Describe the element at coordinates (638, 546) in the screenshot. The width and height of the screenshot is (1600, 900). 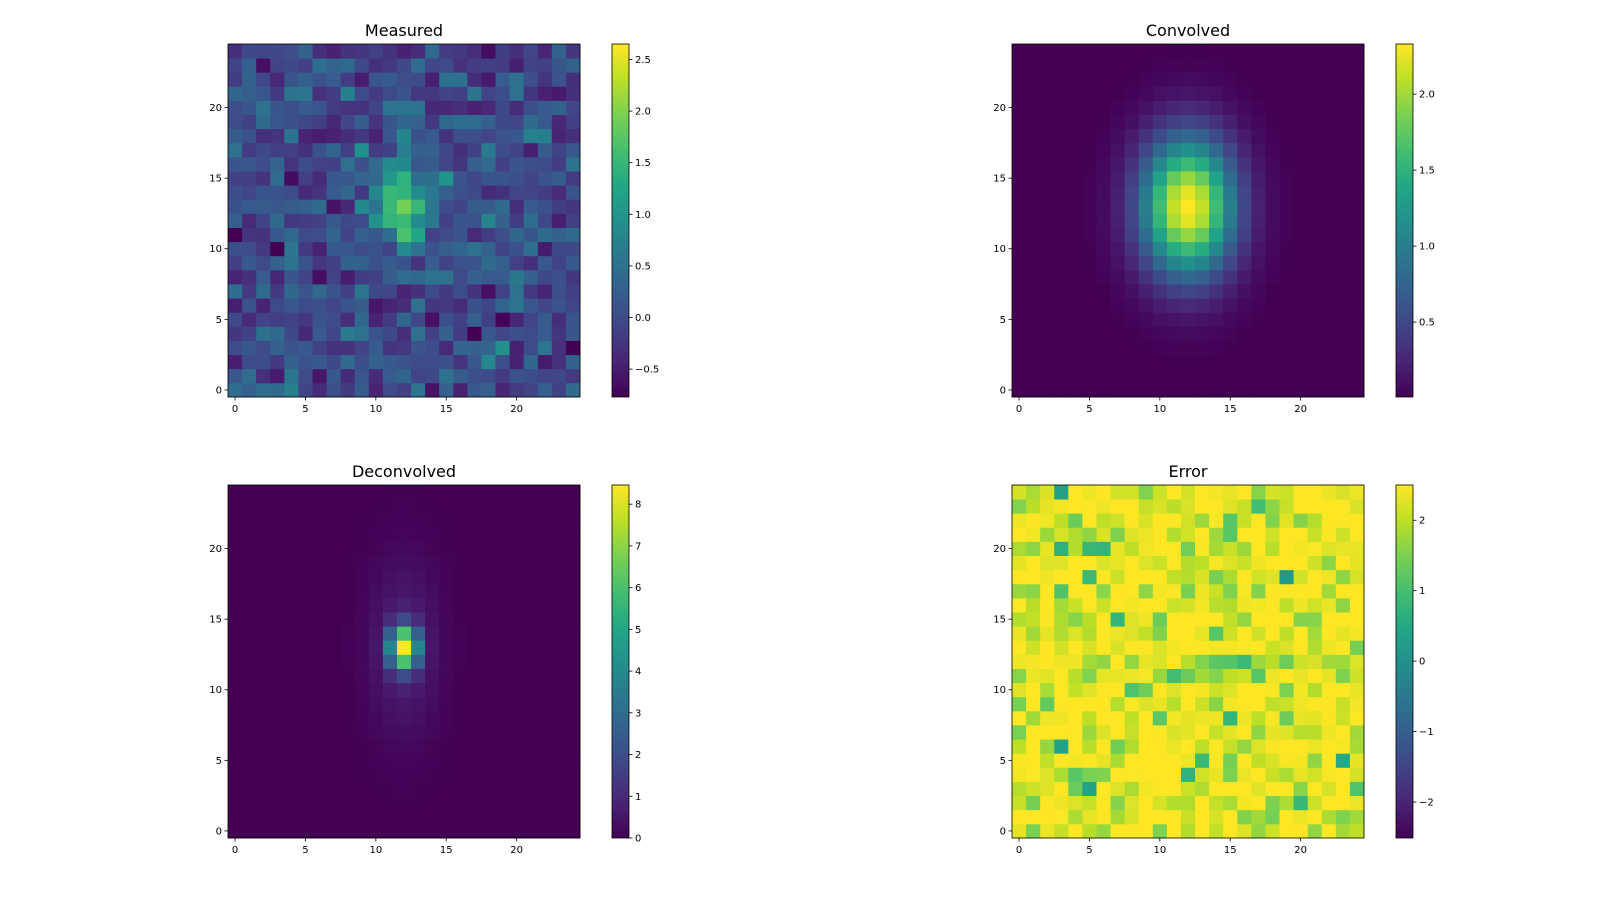
I see `colorbar-tick-label: 7` at that location.